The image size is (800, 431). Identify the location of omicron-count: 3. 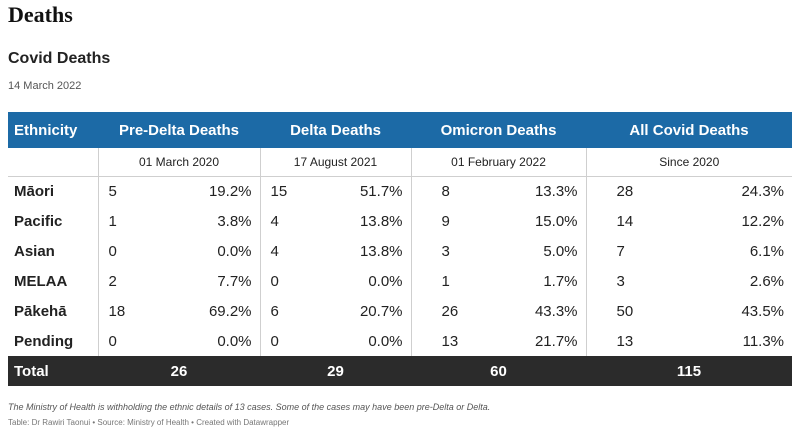
(441, 251).